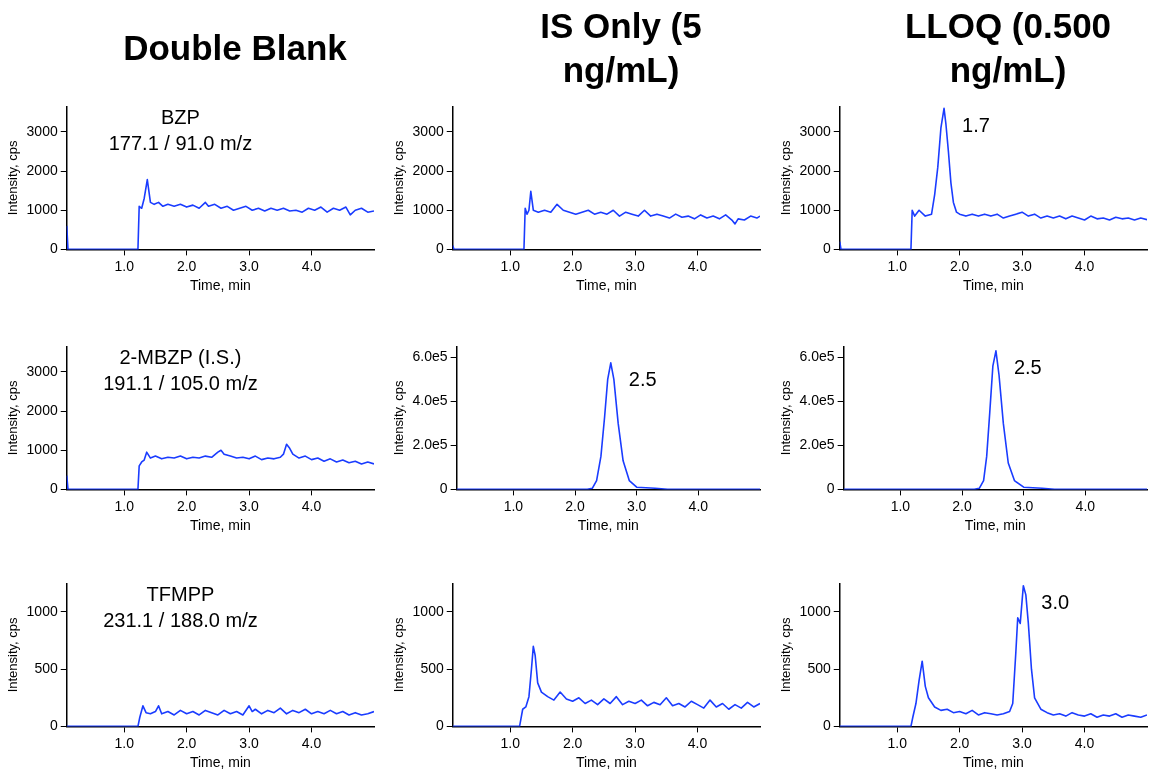 The image size is (1149, 770). I want to click on annotation: 3.0, so click(1055, 602).